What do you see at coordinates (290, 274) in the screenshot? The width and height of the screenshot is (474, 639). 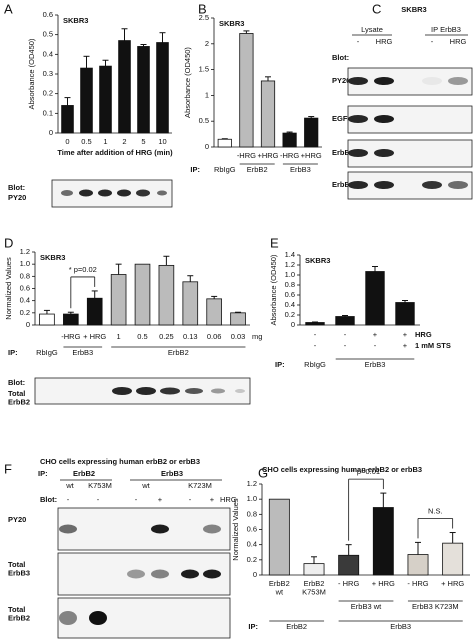 I see `y-tick-label: 1.0` at bounding box center [290, 274].